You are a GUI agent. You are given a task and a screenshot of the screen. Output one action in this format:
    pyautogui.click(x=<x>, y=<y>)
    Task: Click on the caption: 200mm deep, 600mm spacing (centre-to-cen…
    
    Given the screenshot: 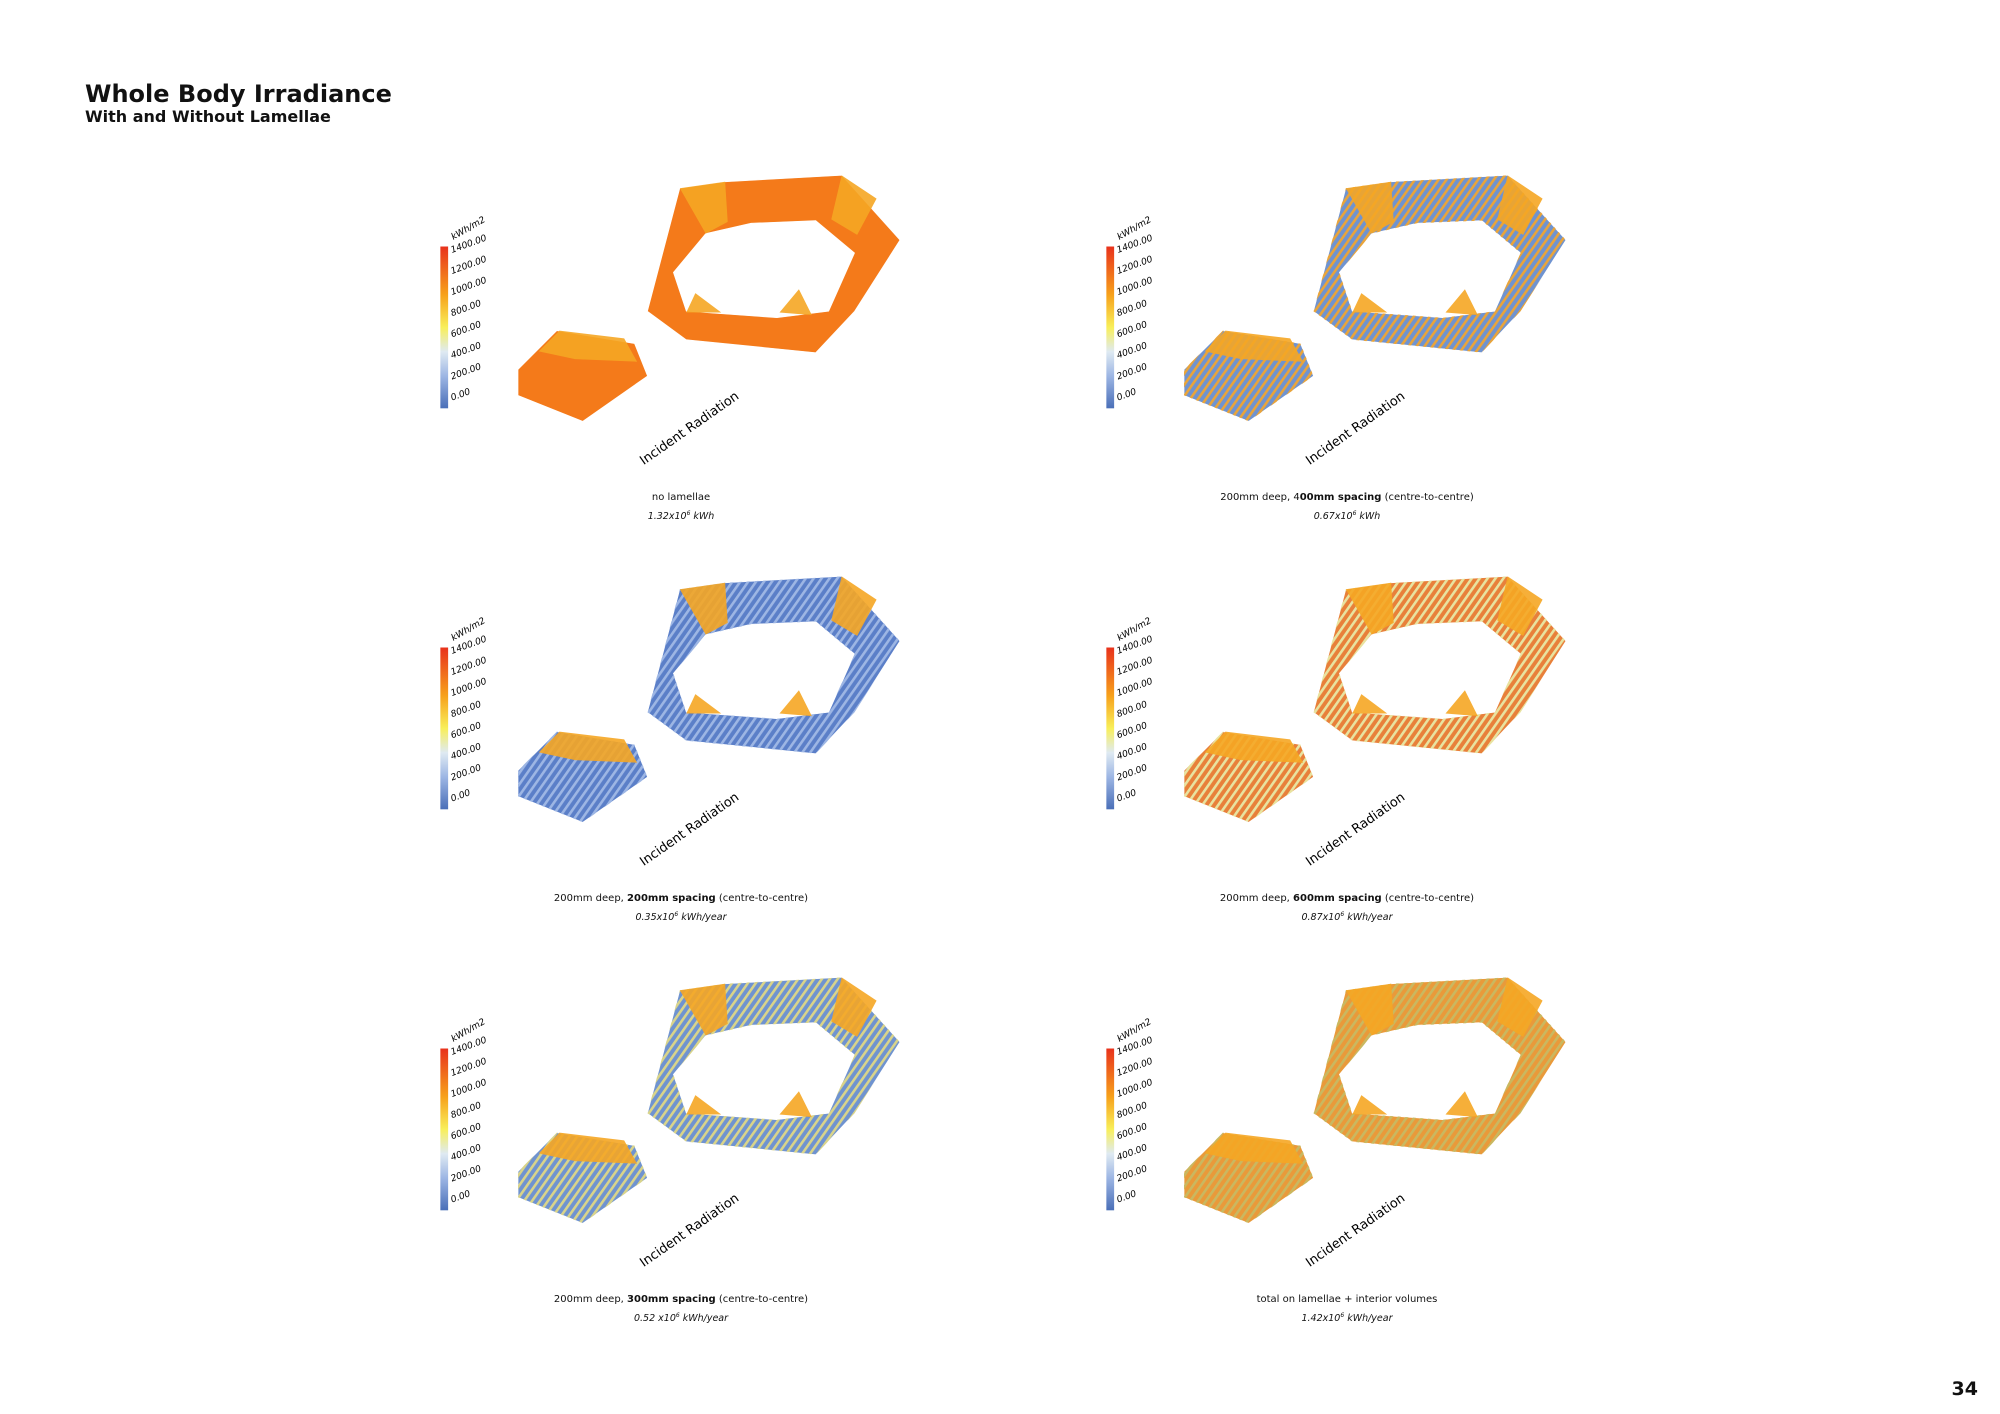 What is the action you would take?
    pyautogui.click(x=1347, y=898)
    